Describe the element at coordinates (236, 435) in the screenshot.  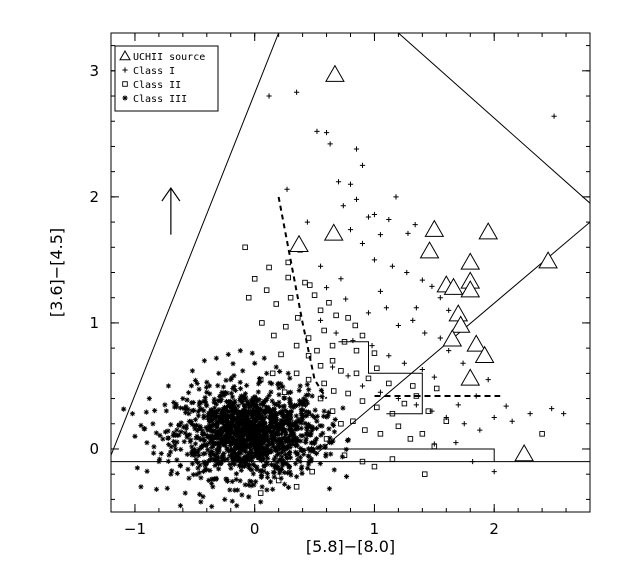
I see `class-iii-dense-cloud` at that location.